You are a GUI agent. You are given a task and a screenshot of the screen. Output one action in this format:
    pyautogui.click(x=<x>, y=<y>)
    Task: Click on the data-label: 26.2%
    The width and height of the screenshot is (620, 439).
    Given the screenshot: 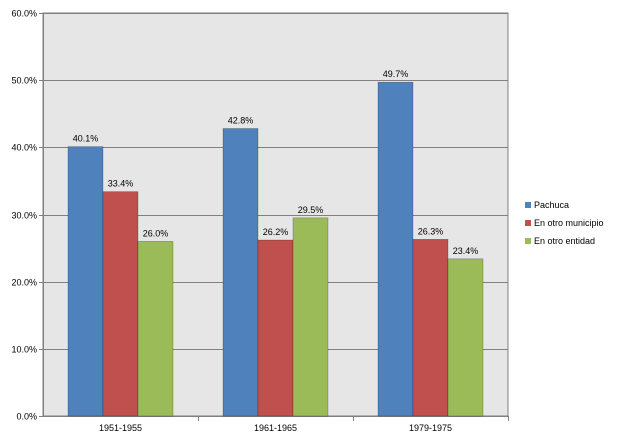 What is the action you would take?
    pyautogui.click(x=276, y=232)
    